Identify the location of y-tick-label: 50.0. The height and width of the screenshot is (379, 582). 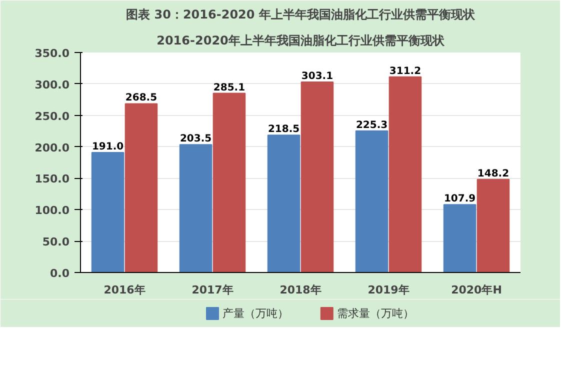
(56, 242).